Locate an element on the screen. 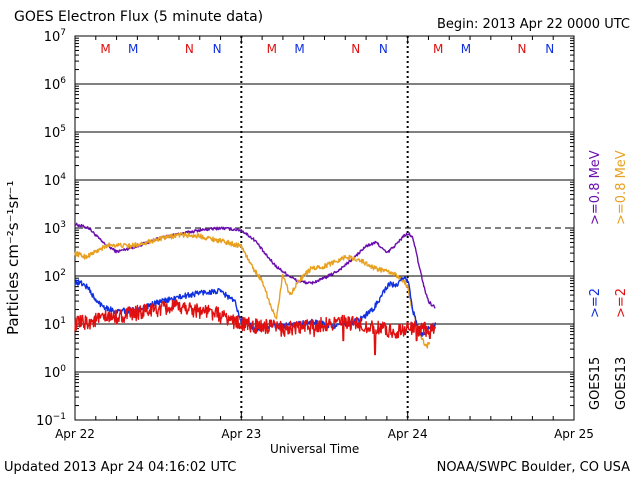 The height and width of the screenshot is (480, 640). y-axis-label: Particles cm⁻²s⁻¹sr⁻¹ is located at coordinates (13, 257).